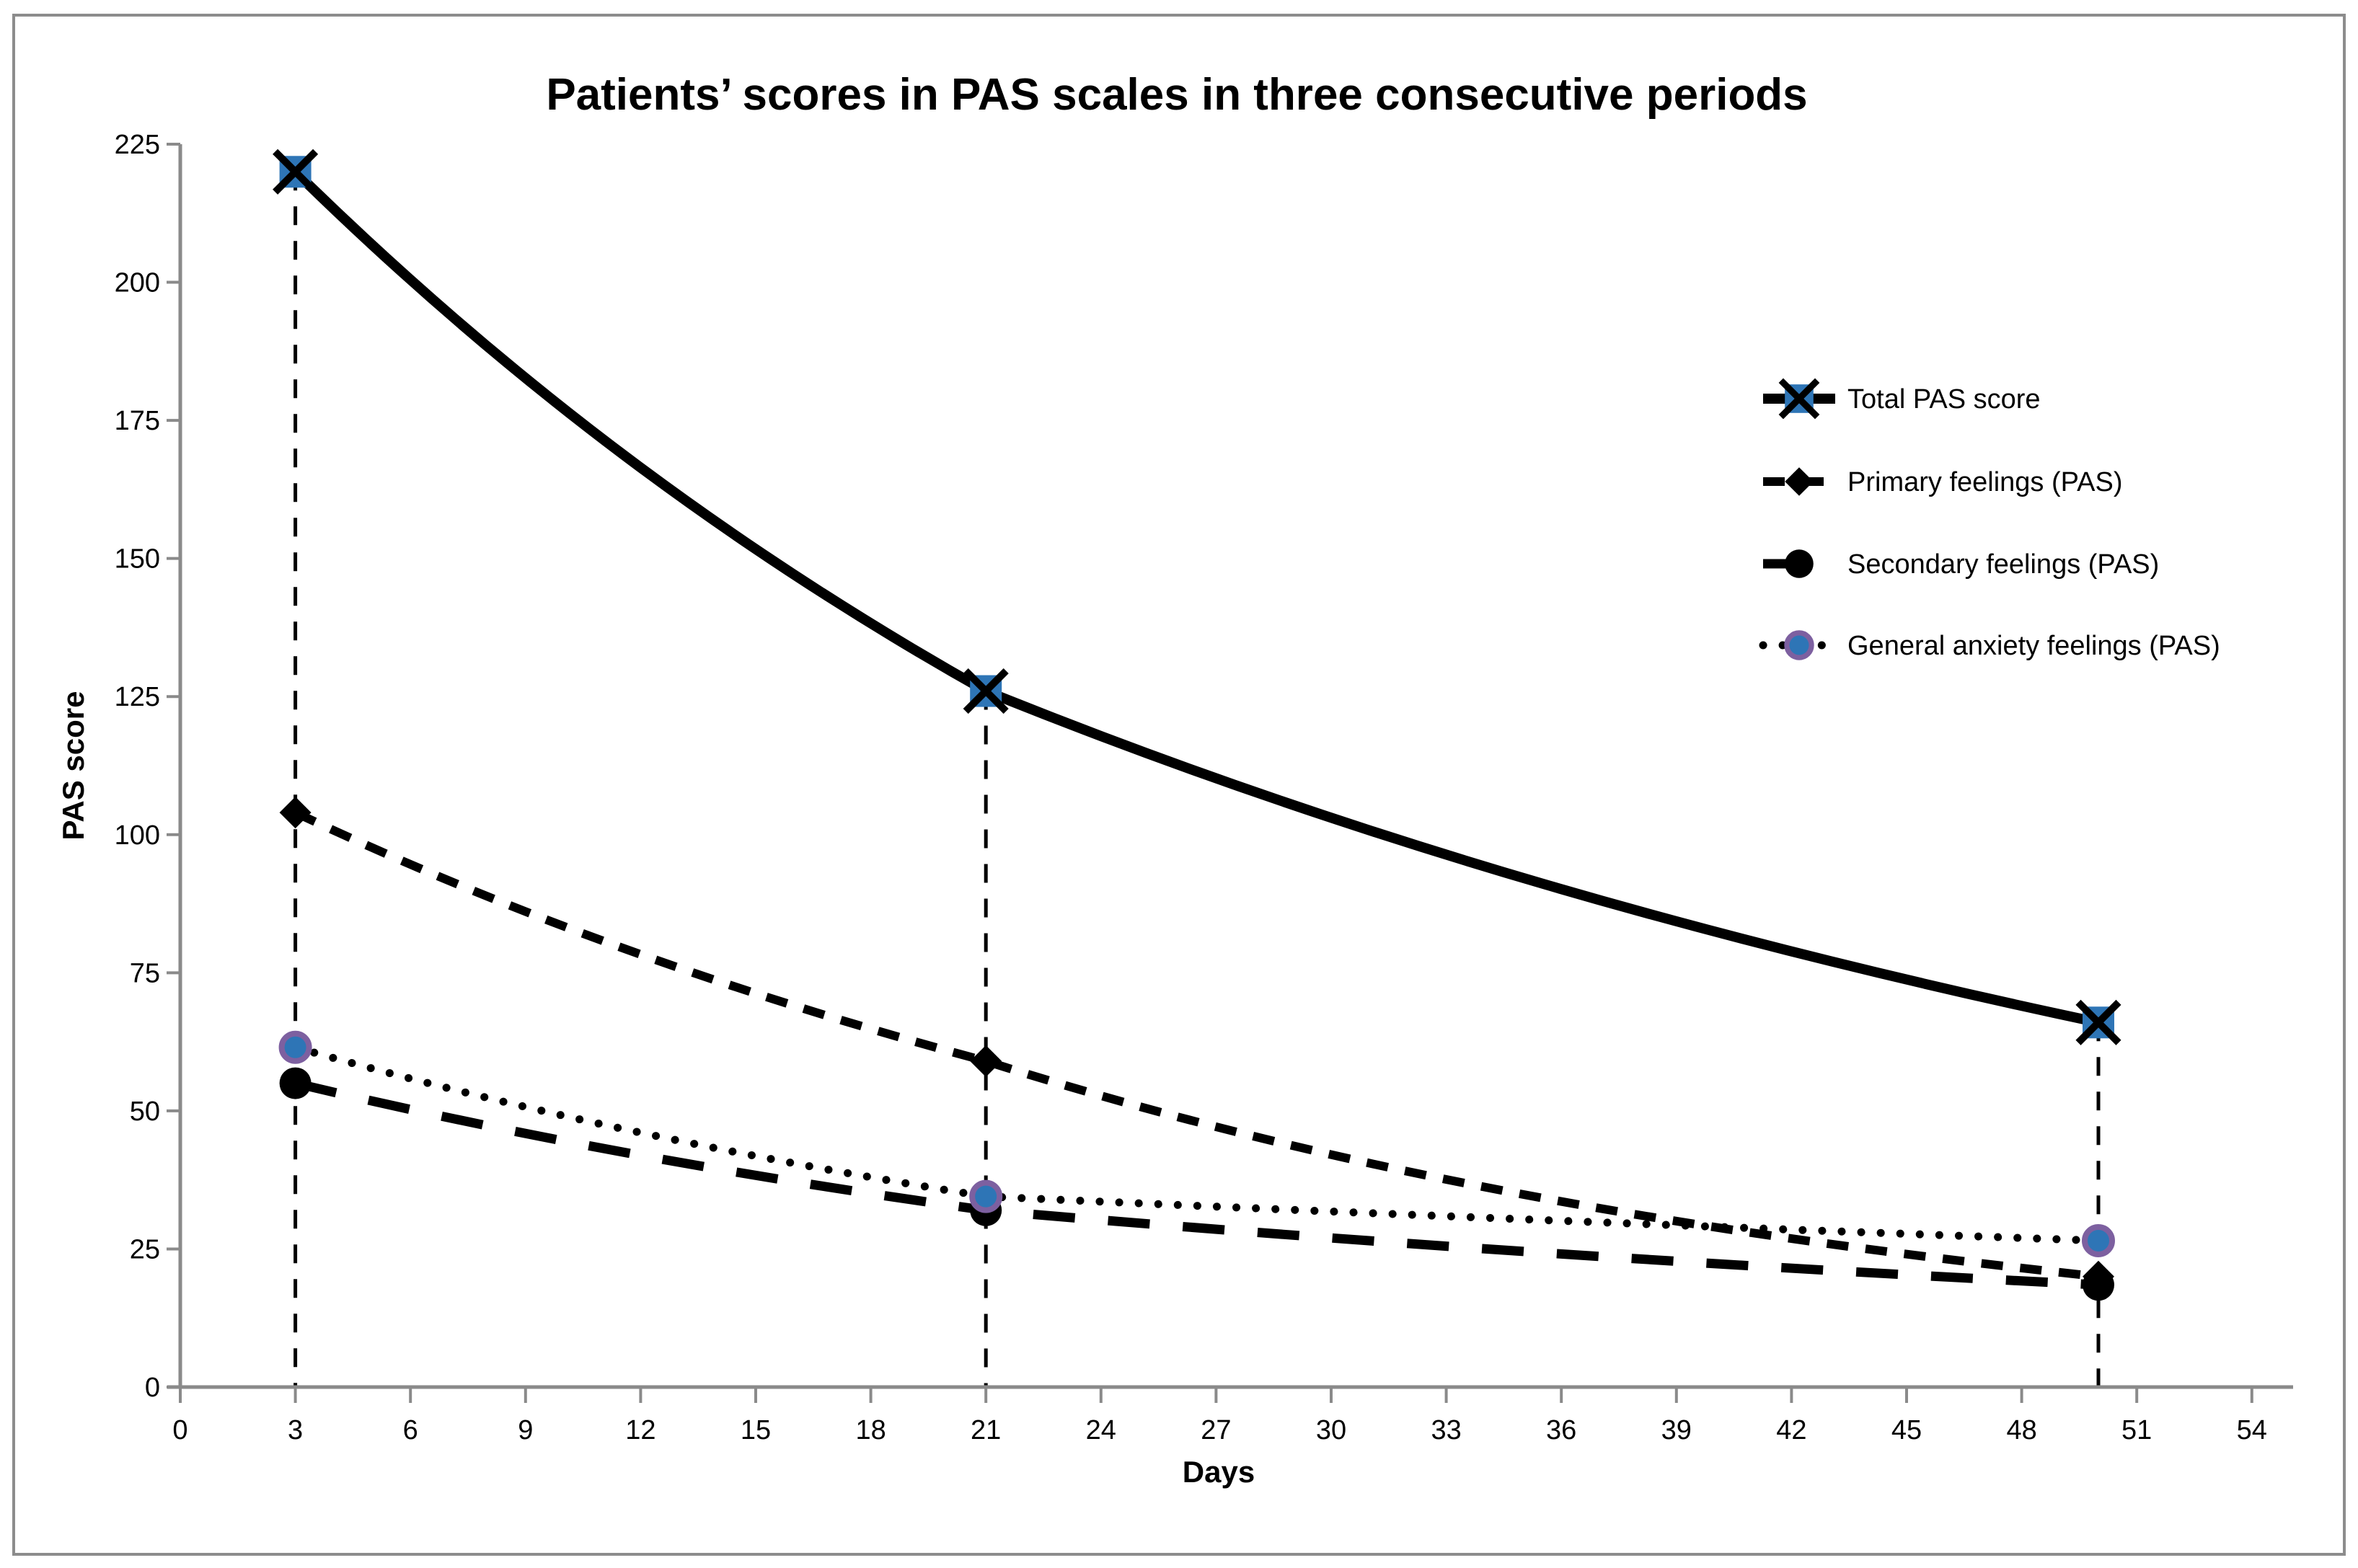 The height and width of the screenshot is (1568, 2358). I want to click on y-tick-label: 75, so click(145, 973).